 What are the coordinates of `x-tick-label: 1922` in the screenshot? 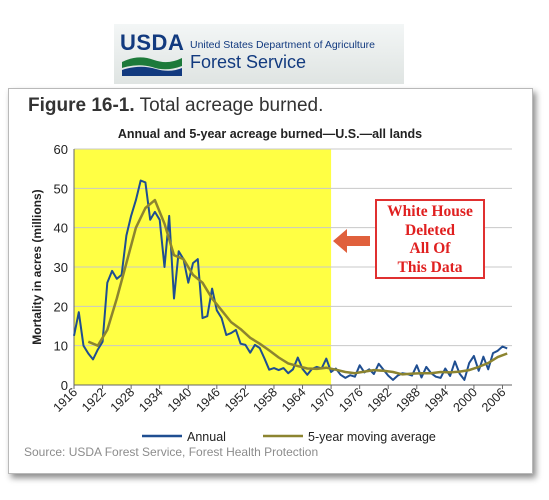 It's located at (94, 400).